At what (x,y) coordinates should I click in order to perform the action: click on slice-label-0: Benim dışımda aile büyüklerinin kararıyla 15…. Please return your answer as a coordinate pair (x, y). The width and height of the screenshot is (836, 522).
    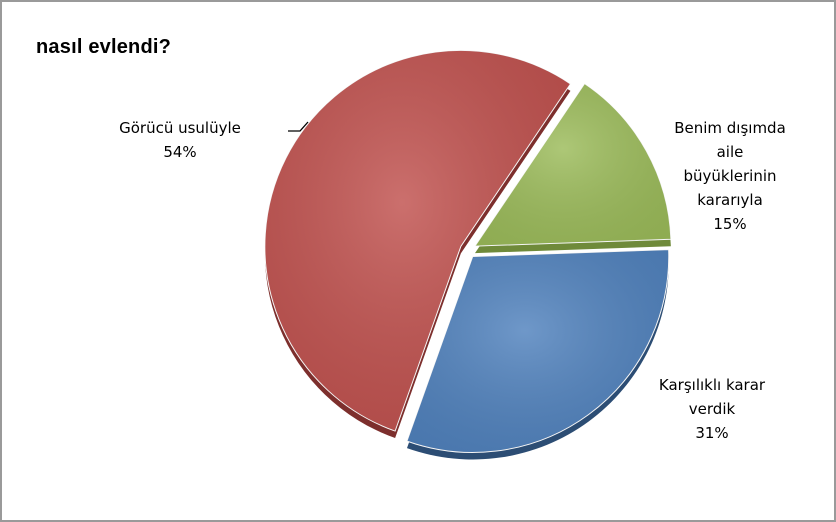
    Looking at the image, I should click on (730, 176).